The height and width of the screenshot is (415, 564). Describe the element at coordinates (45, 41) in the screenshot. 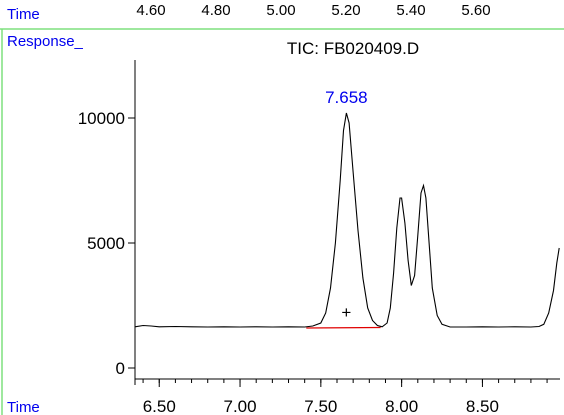

I see `response-label: Response_` at that location.